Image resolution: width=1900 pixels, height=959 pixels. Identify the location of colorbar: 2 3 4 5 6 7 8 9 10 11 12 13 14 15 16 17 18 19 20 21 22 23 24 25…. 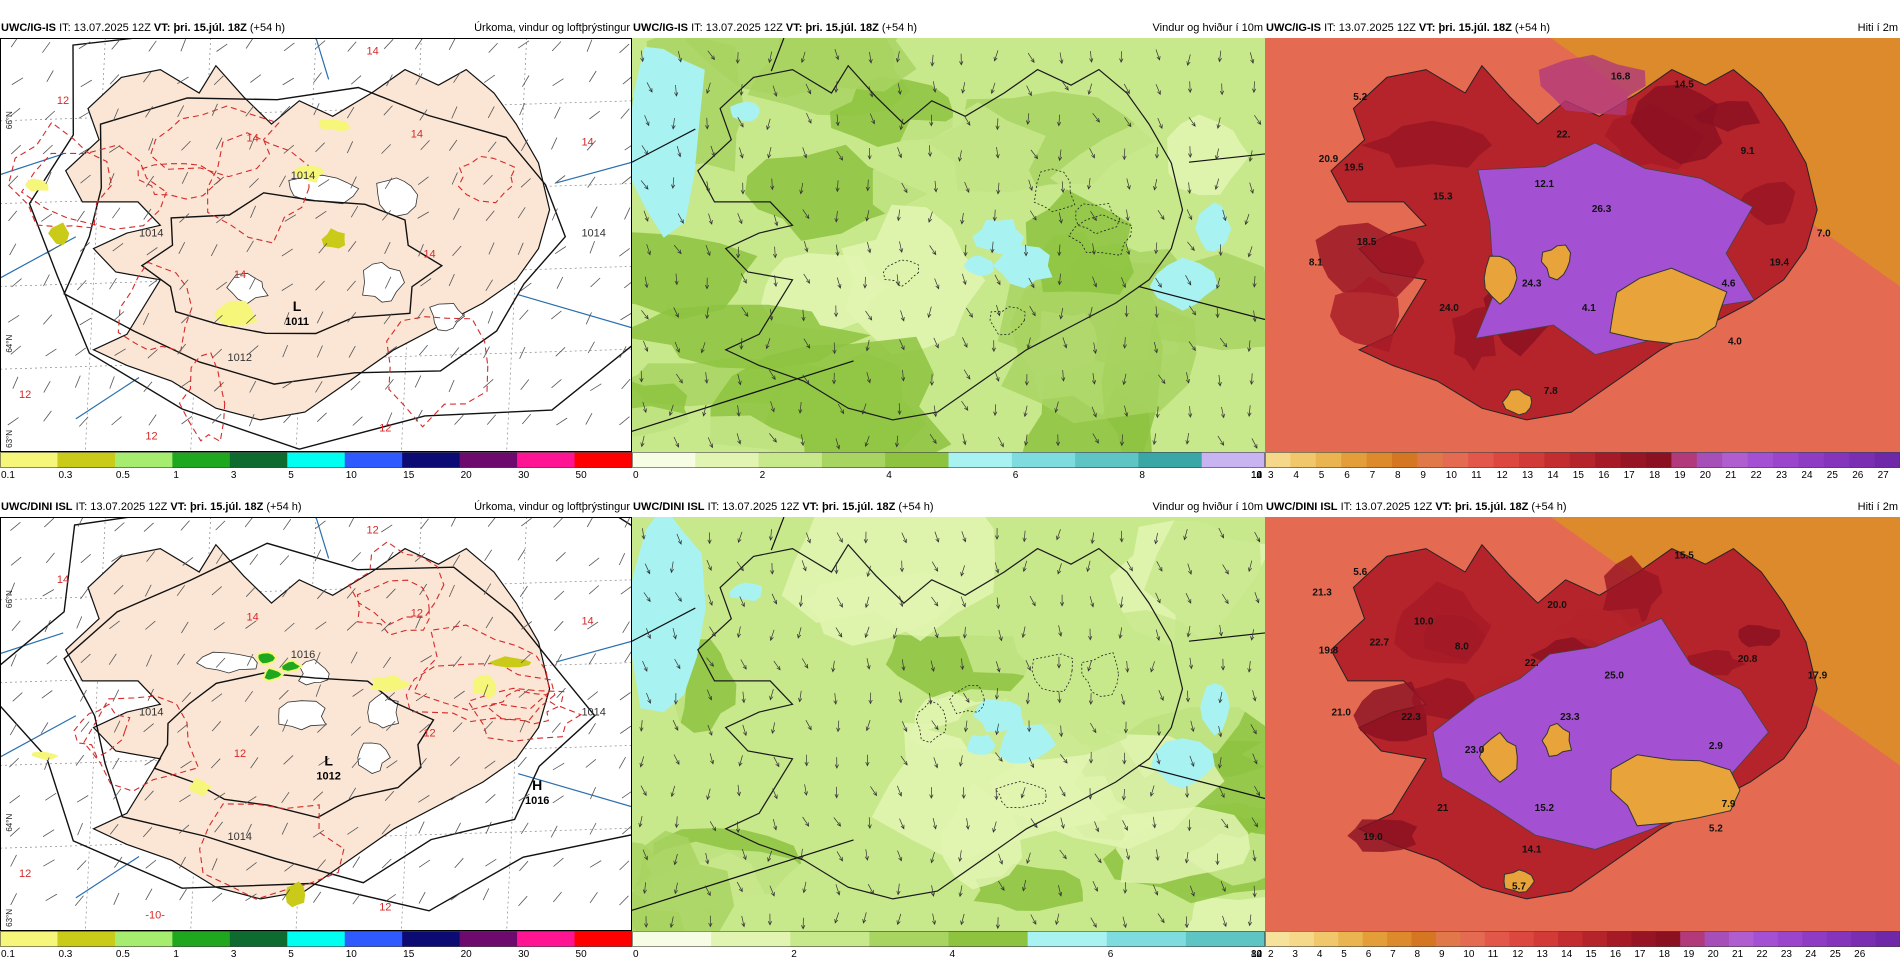
(1582, 945).